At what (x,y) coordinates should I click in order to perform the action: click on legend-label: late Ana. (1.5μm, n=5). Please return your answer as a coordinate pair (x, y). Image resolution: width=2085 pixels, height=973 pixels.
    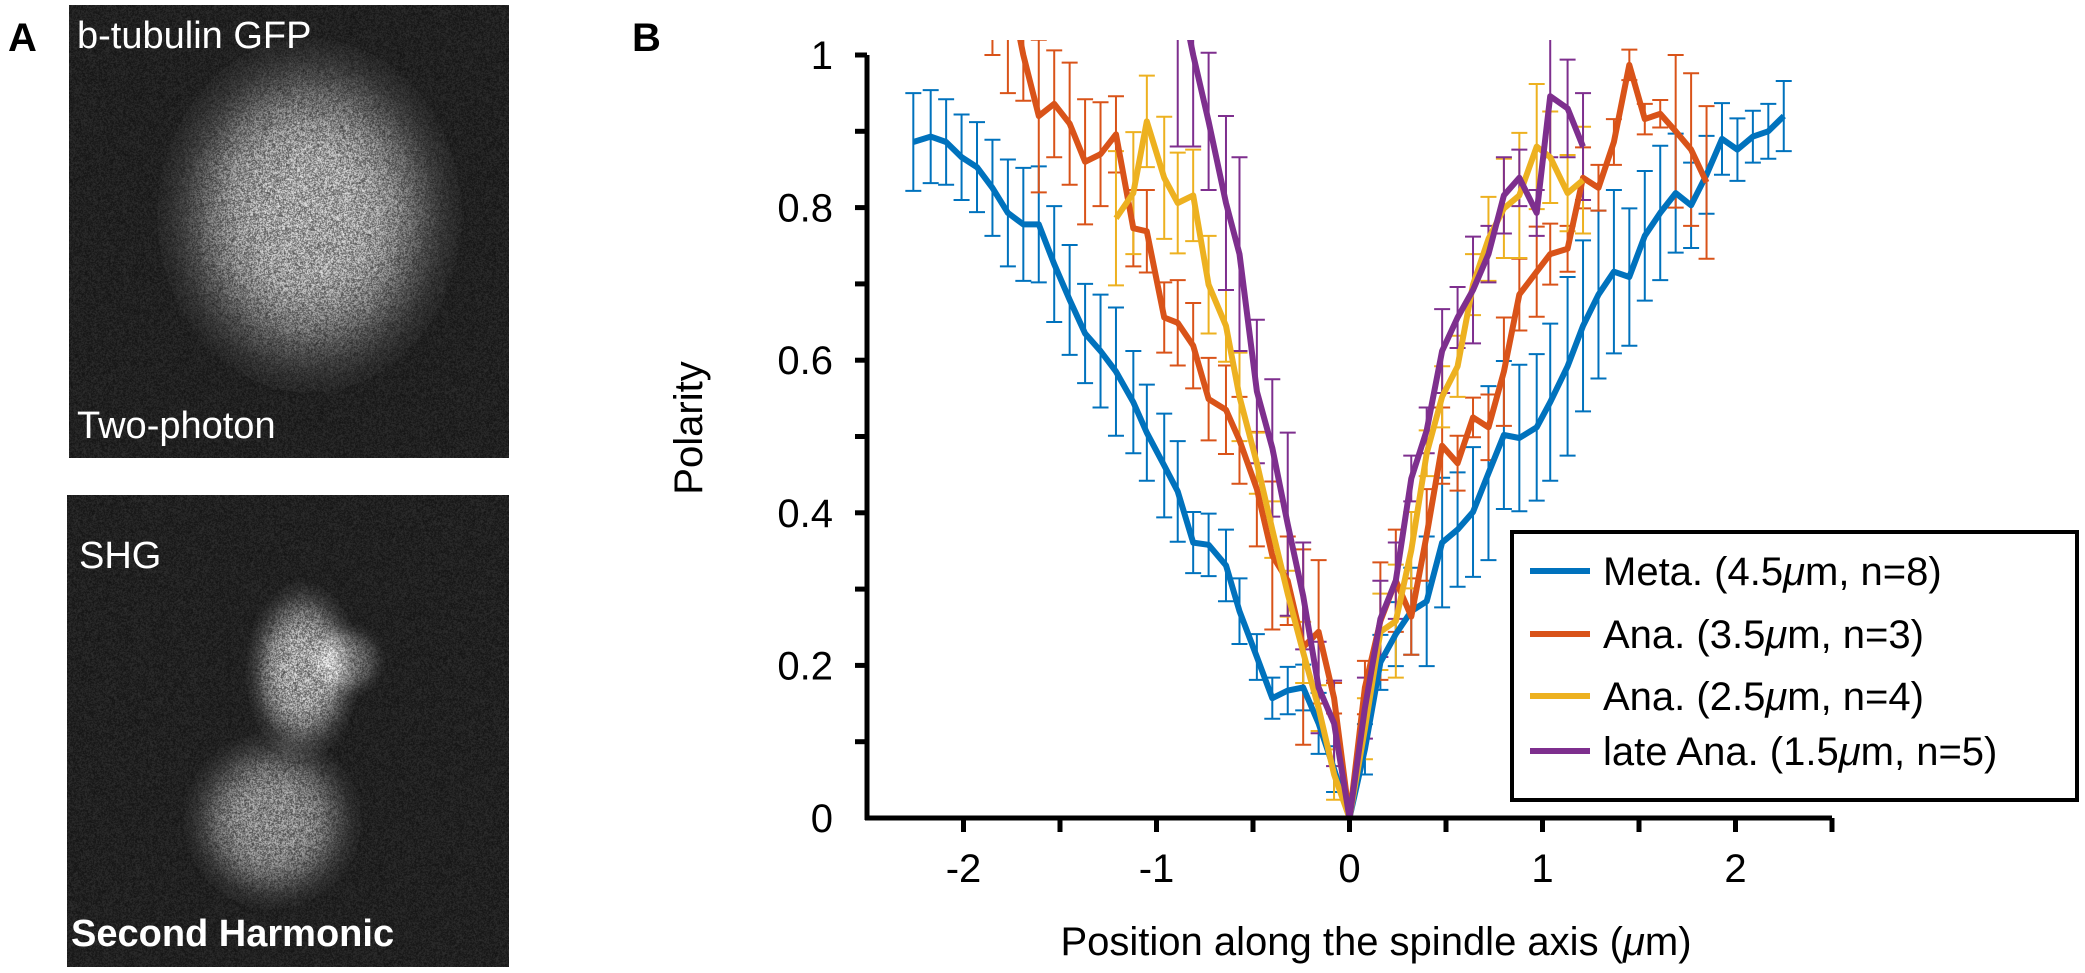
    Looking at the image, I should click on (1800, 752).